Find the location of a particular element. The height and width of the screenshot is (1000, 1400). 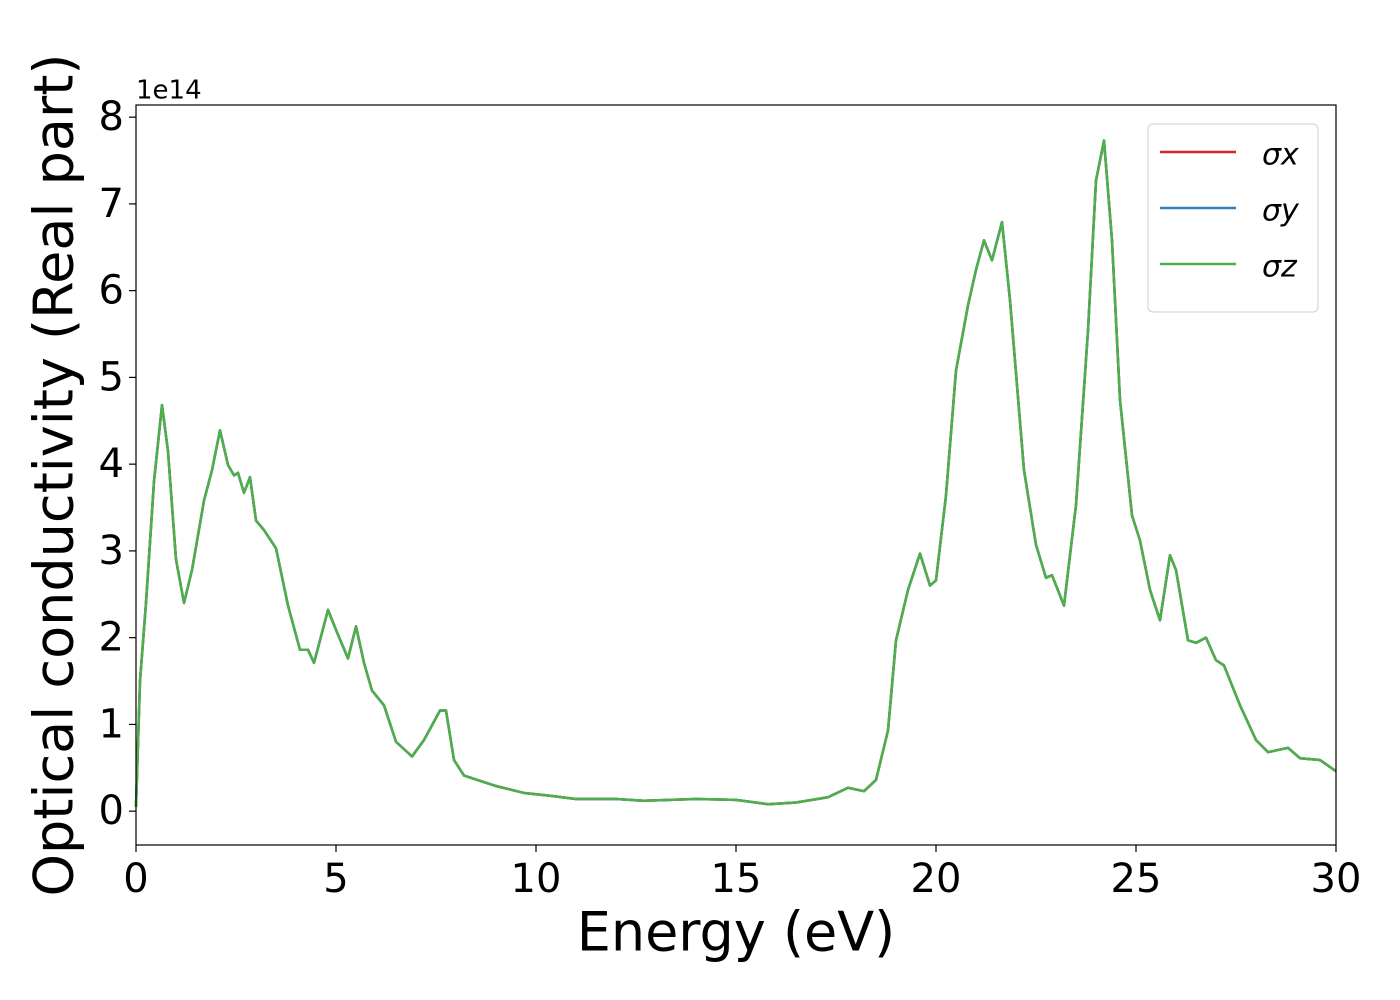

x-tick-label: 0 is located at coordinates (135, 879).